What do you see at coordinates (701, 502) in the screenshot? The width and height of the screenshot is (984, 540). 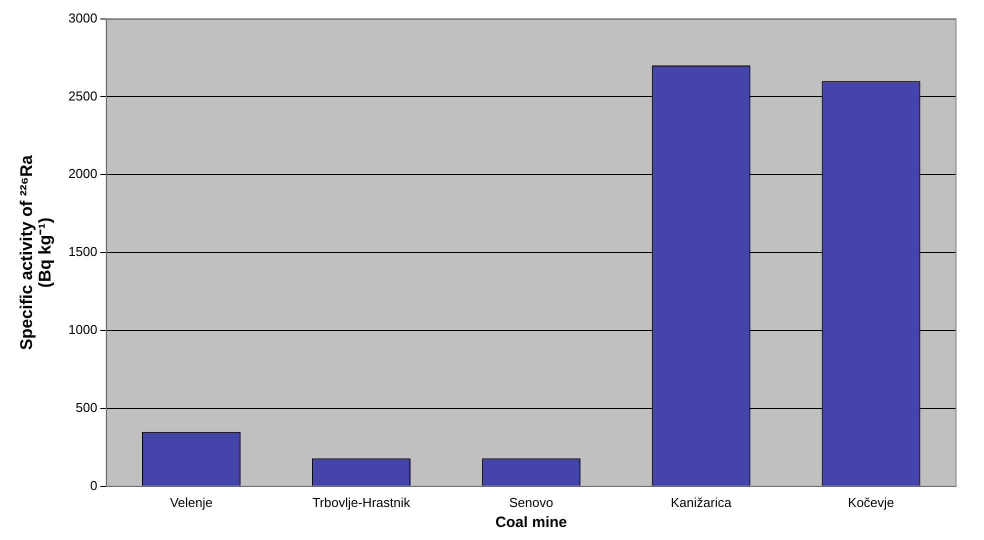 I see `x-tick-label: Kanižarica` at bounding box center [701, 502].